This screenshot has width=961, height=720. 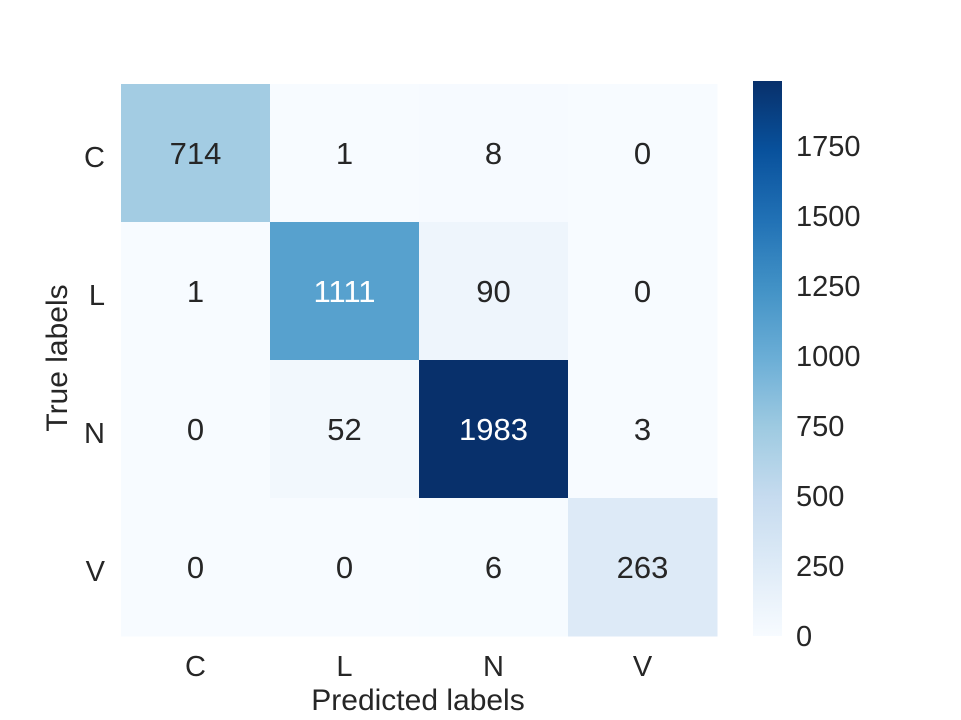 I want to click on heatmap-cell-r3-c3, so click(x=643, y=567).